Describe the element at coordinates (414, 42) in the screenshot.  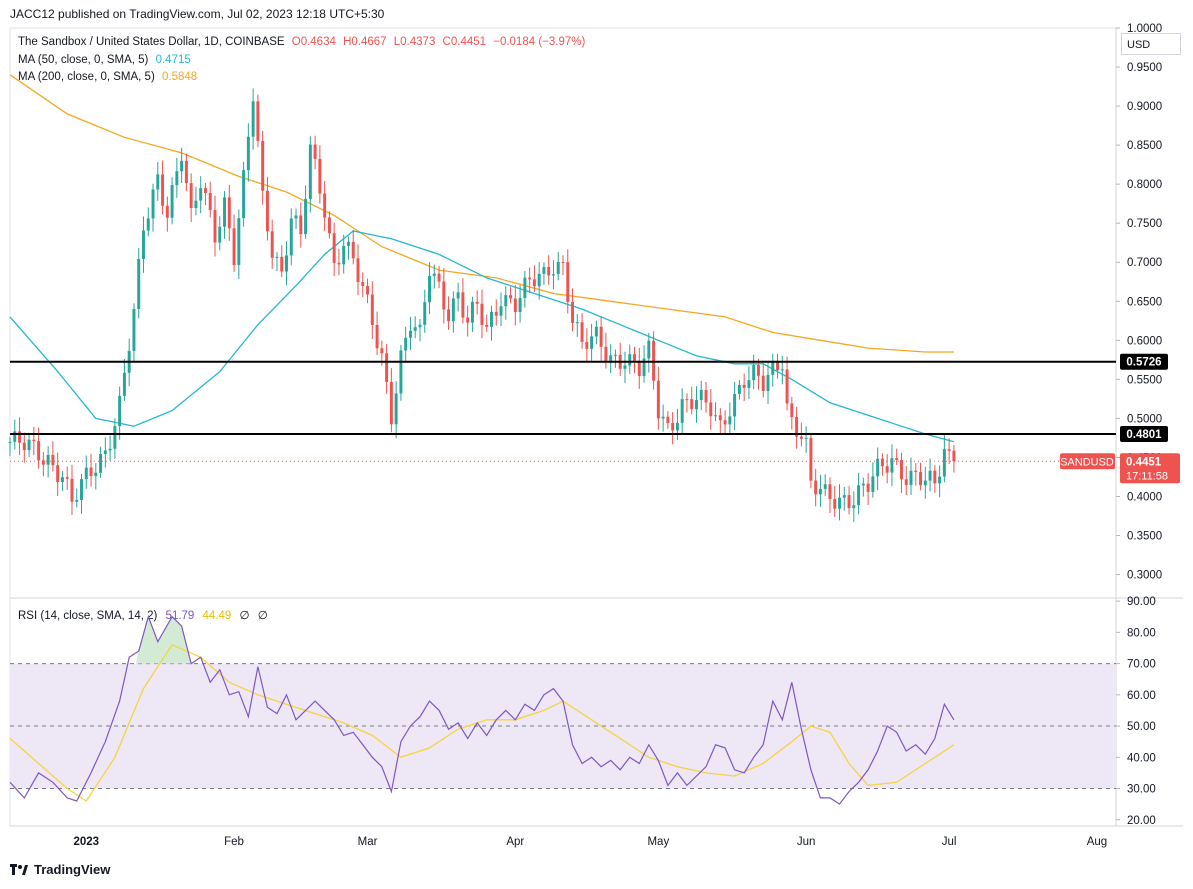
I see `ohlc-low: L0.4373` at that location.